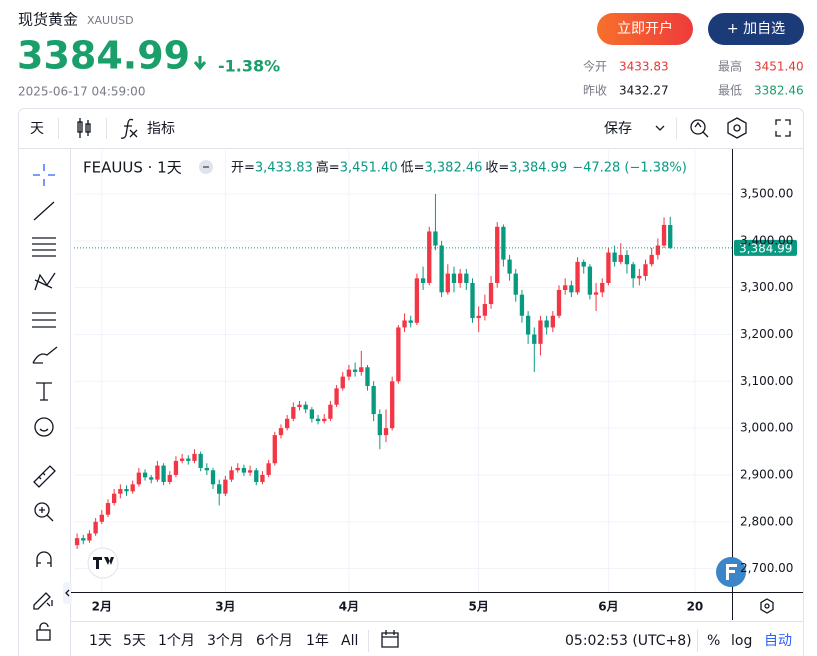  I want to click on x-tick-label: 6月, so click(608, 607).